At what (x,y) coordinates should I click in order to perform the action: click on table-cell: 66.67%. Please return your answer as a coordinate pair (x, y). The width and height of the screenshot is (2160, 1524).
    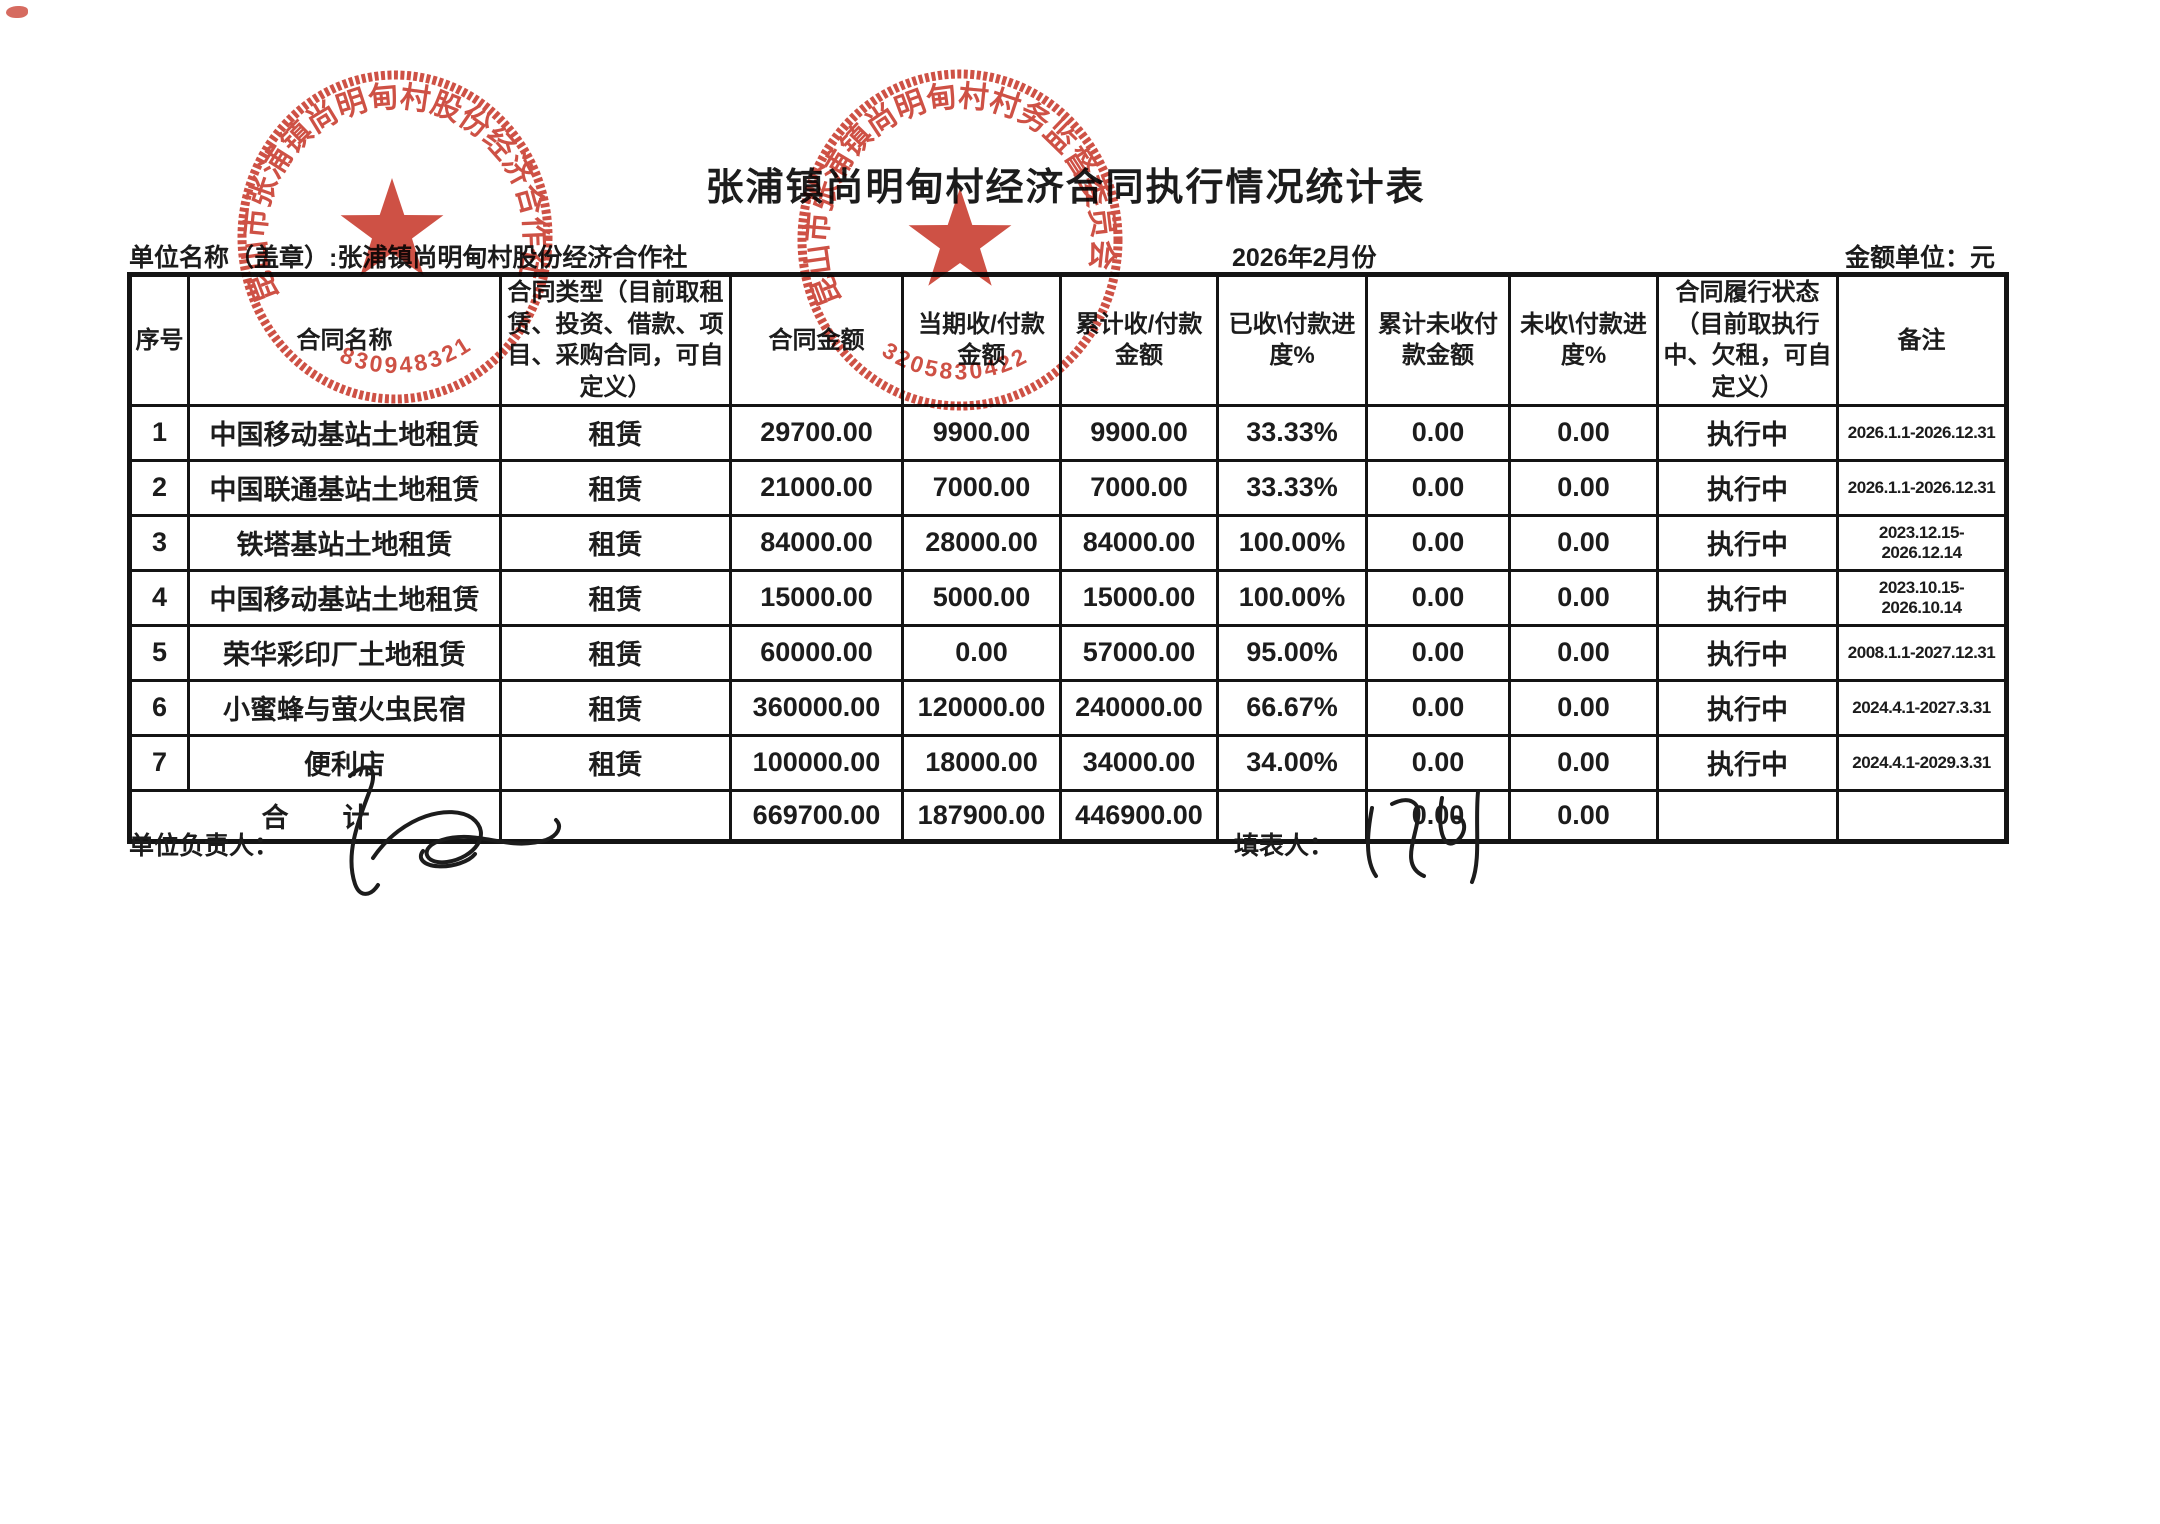
    Looking at the image, I should click on (1292, 707).